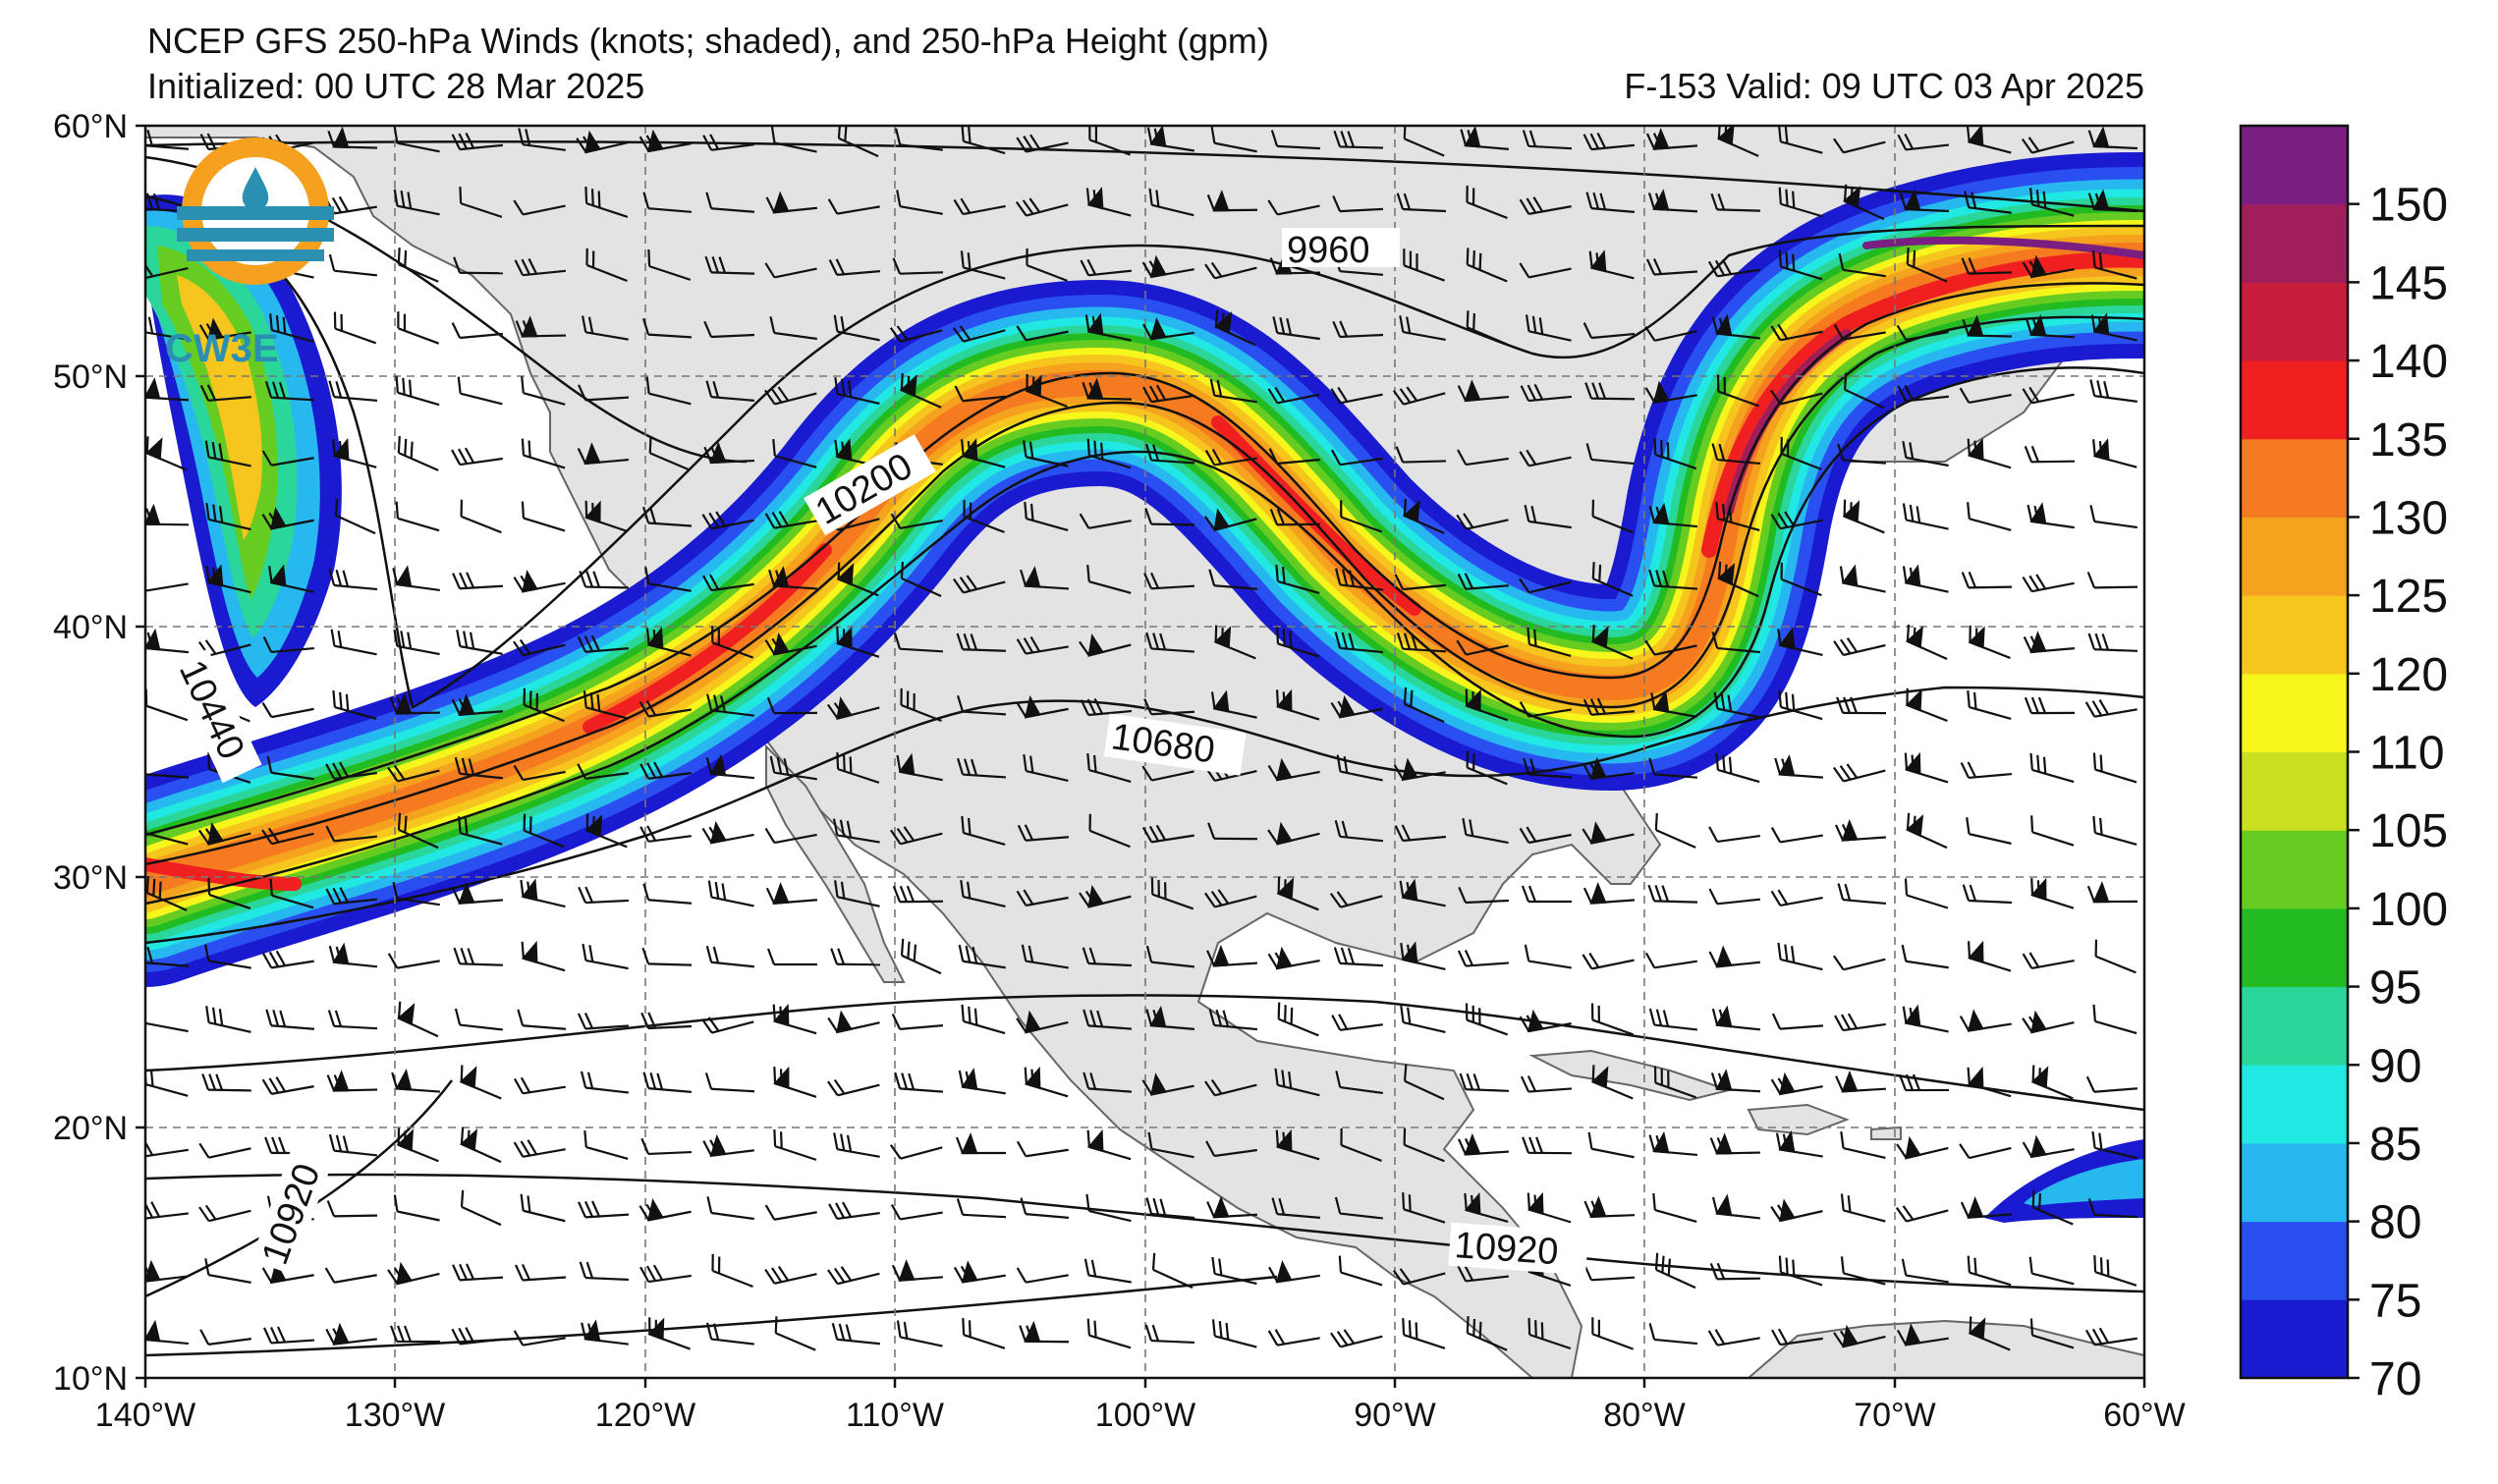  What do you see at coordinates (2408, 831) in the screenshot?
I see `colorbar-label: 105` at bounding box center [2408, 831].